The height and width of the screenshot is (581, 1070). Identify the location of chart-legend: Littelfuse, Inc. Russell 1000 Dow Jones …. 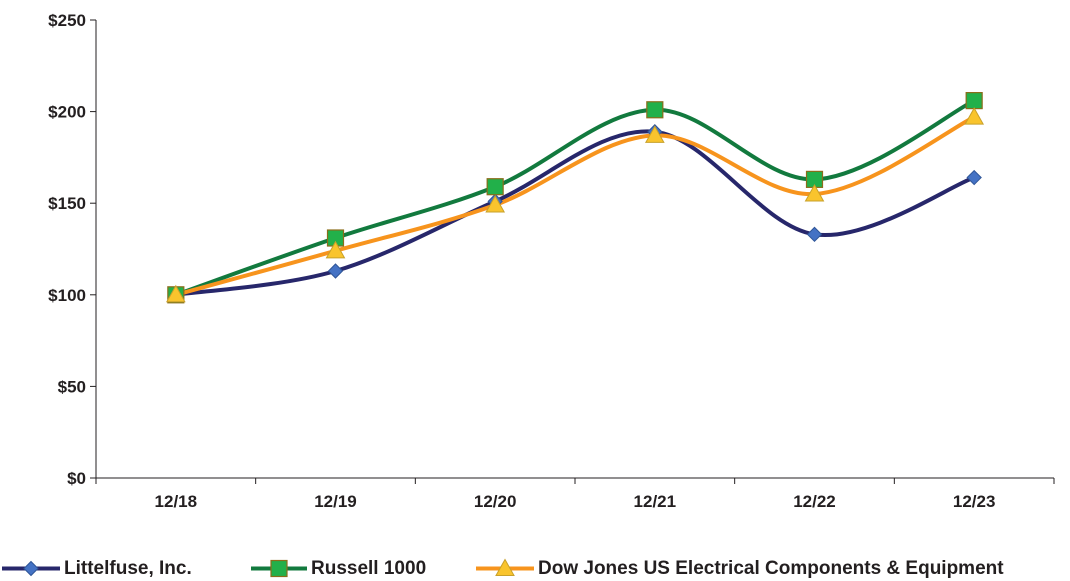
(535, 568).